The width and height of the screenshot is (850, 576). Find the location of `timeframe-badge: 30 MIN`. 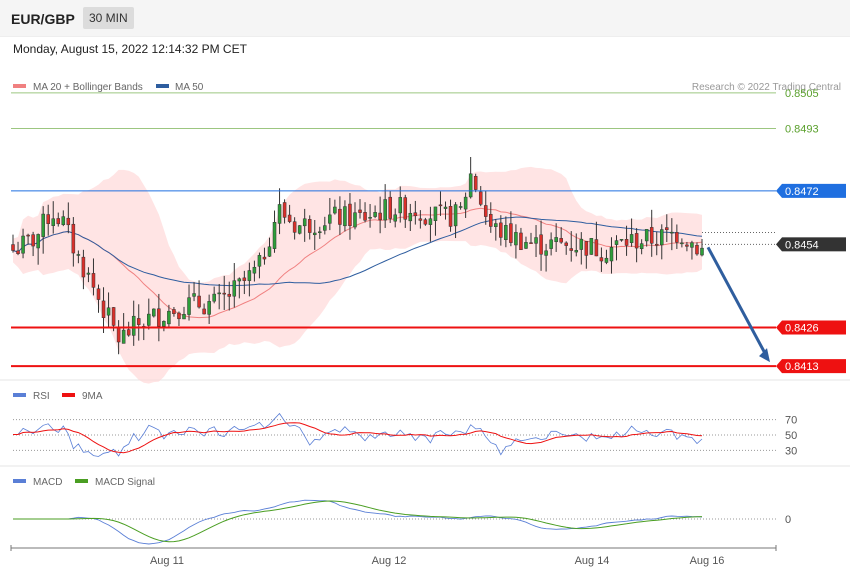

timeframe-badge: 30 MIN is located at coordinates (108, 18).